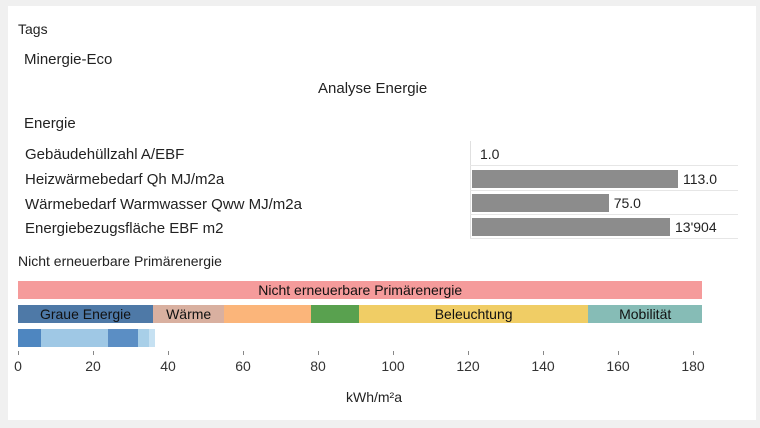  I want to click on energy-segment: Wärme, so click(189, 314).